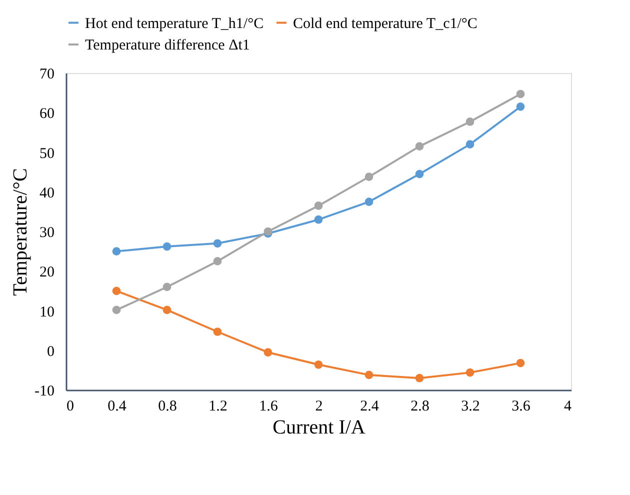 This screenshot has height=495, width=630. I want to click on legend-label: Cold end temperature T_c1/°C, so click(385, 24).